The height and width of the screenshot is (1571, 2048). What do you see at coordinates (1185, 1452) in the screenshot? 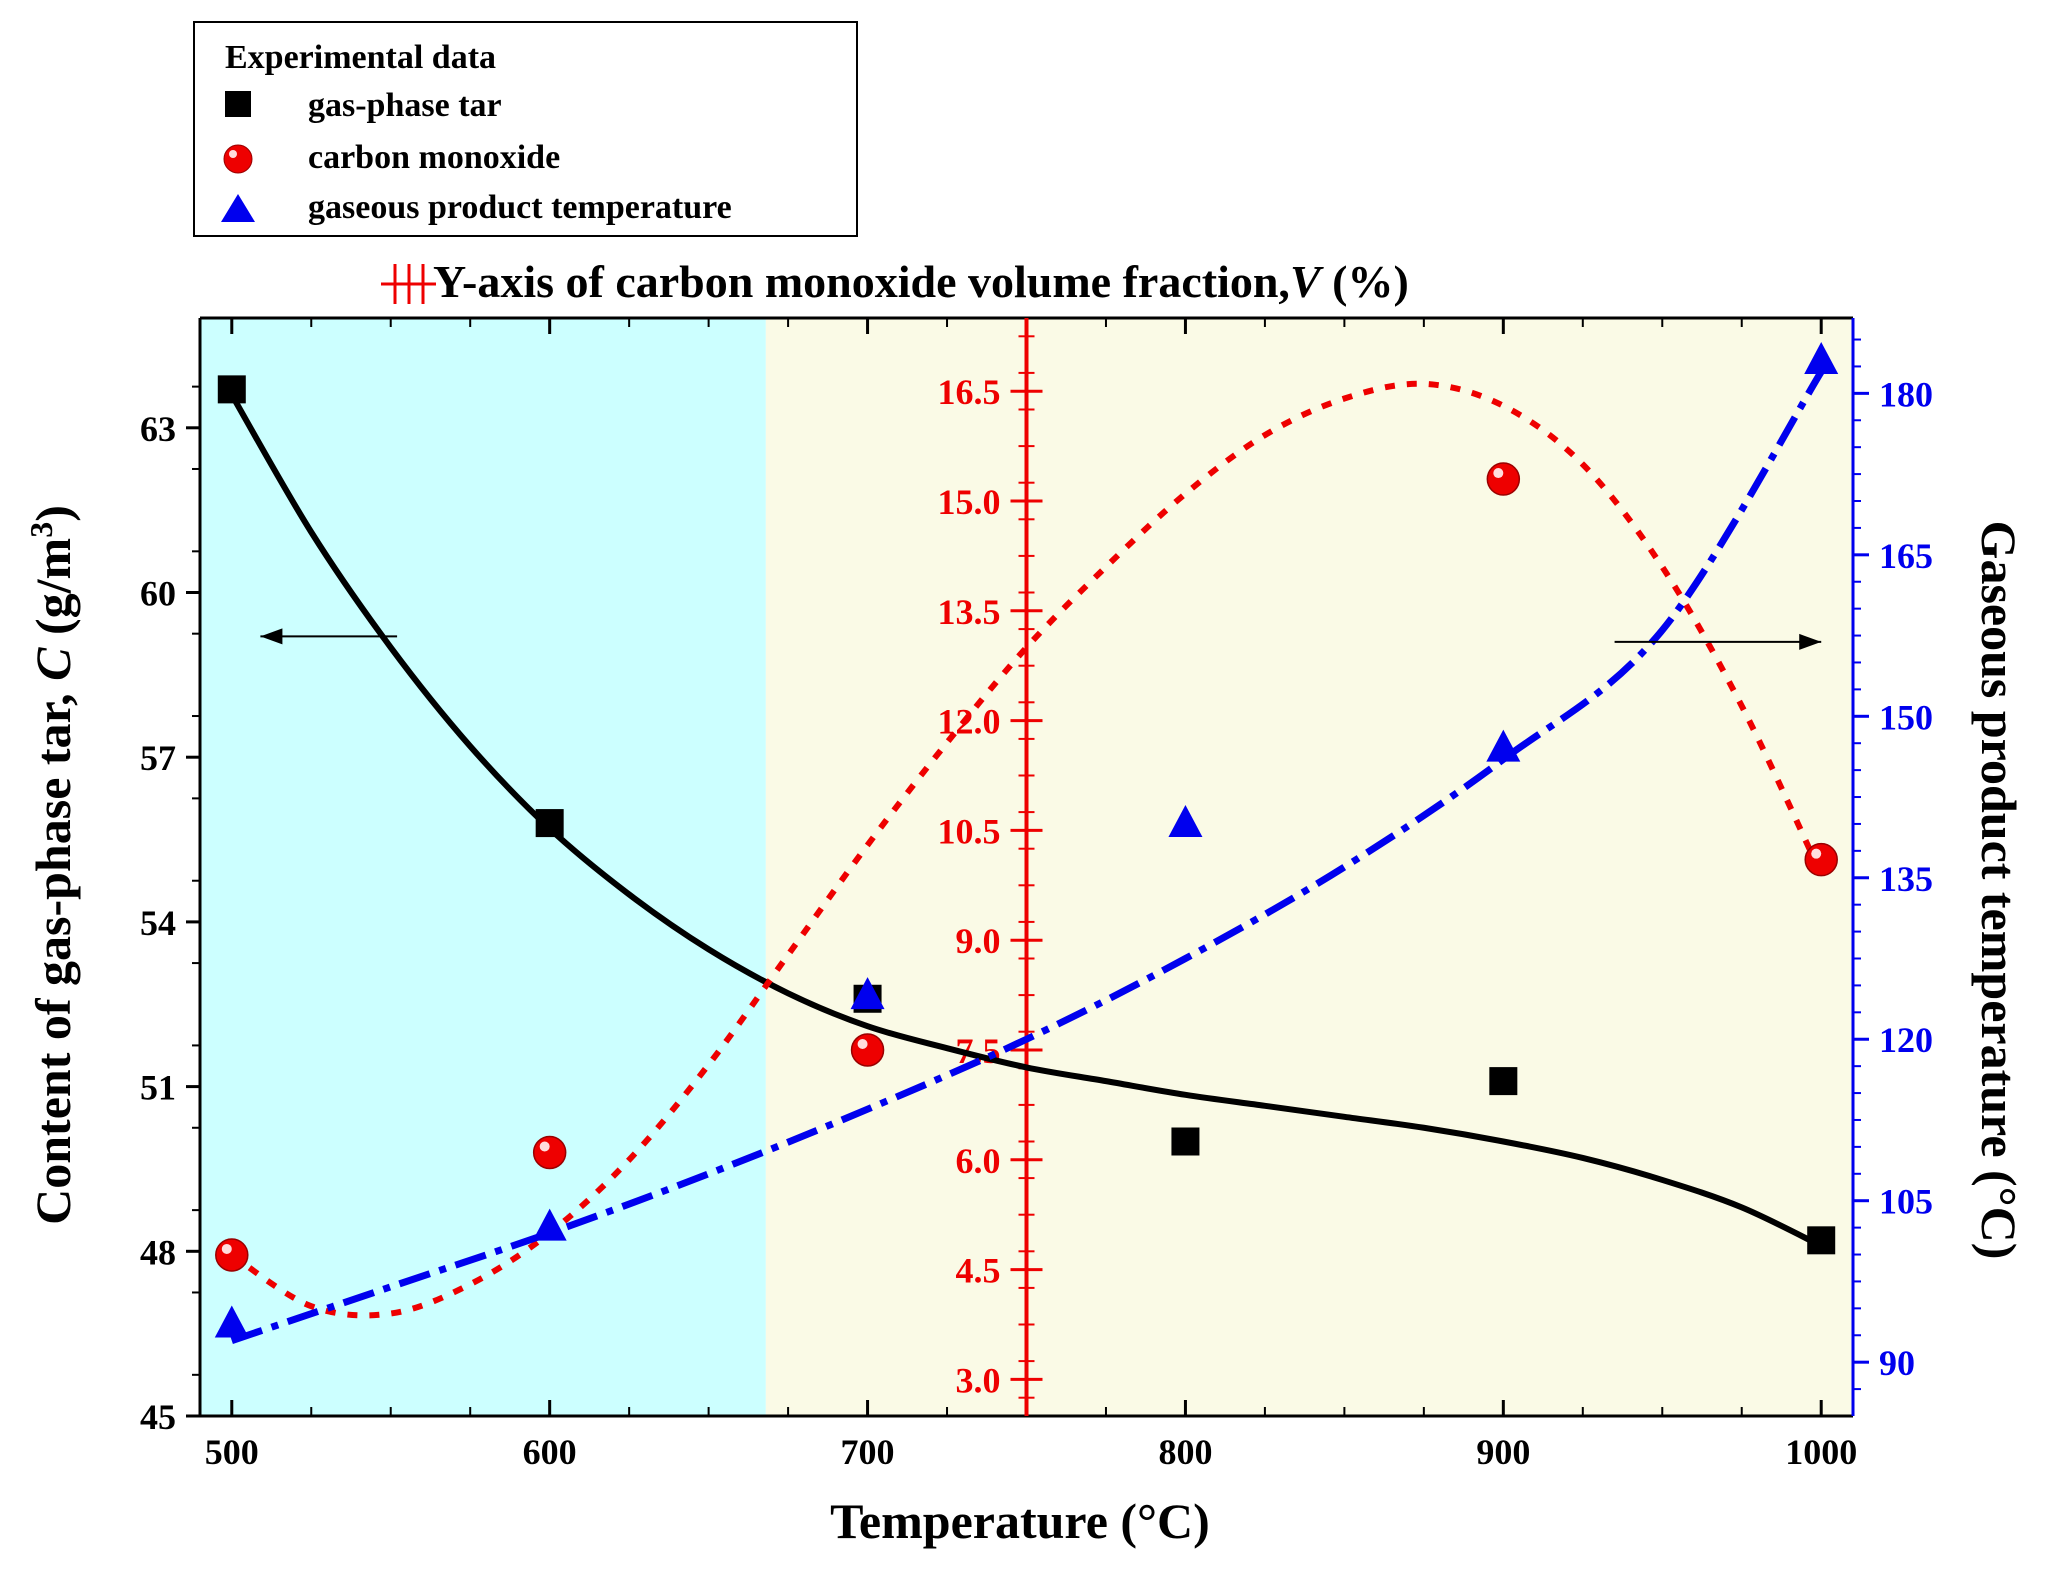
I see `x-tick-label: 800` at bounding box center [1185, 1452].